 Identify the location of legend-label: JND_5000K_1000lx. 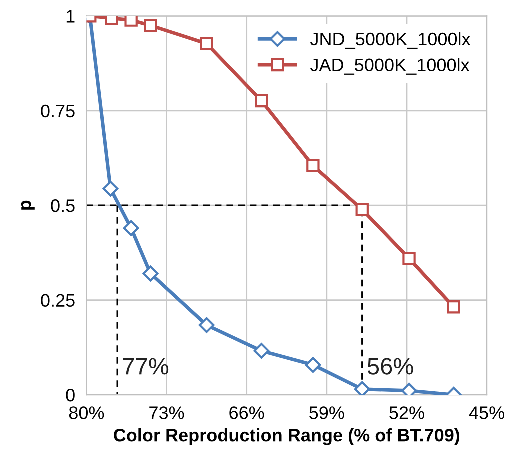
(390, 41).